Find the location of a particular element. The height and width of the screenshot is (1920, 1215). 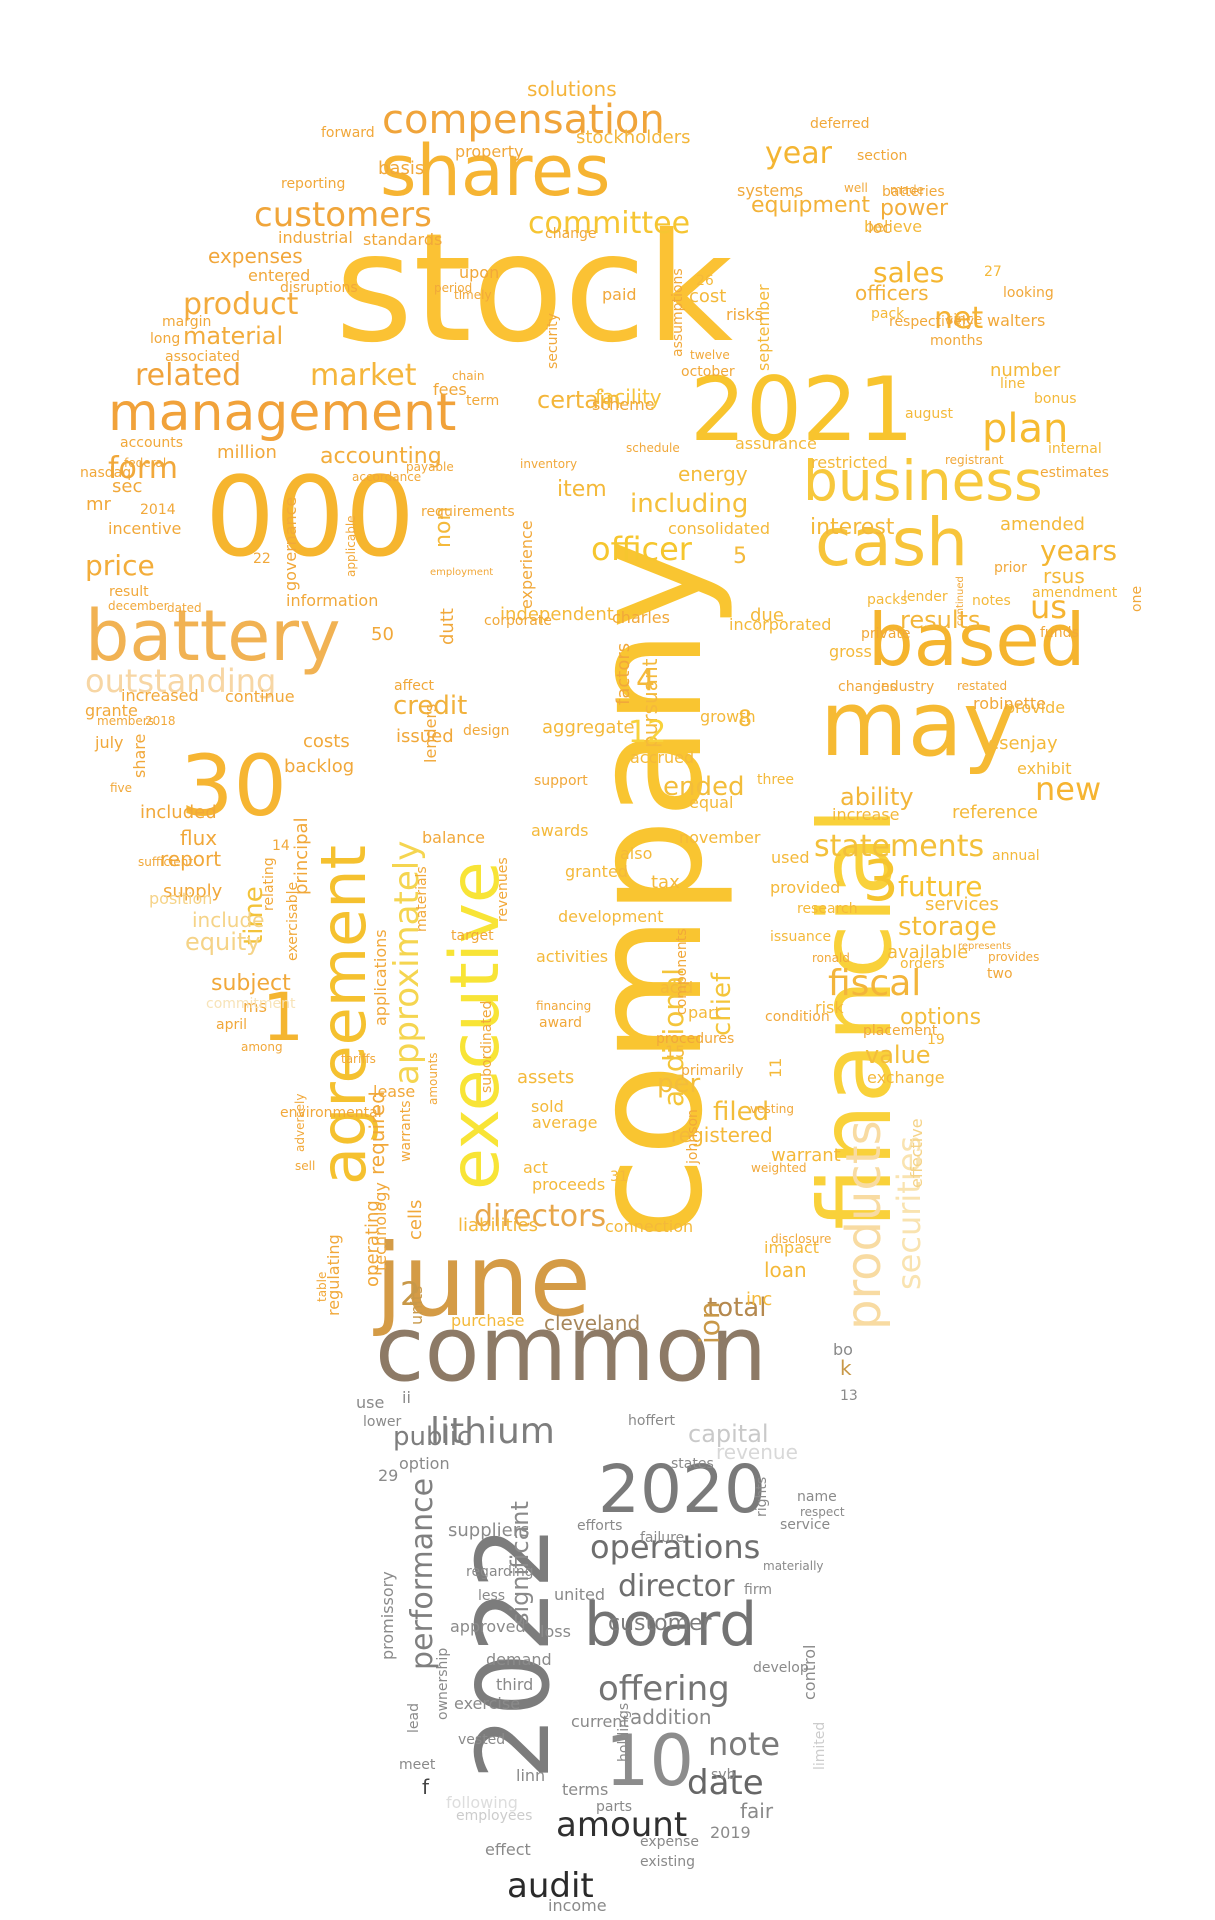

word-components: components is located at coordinates (682, 972).